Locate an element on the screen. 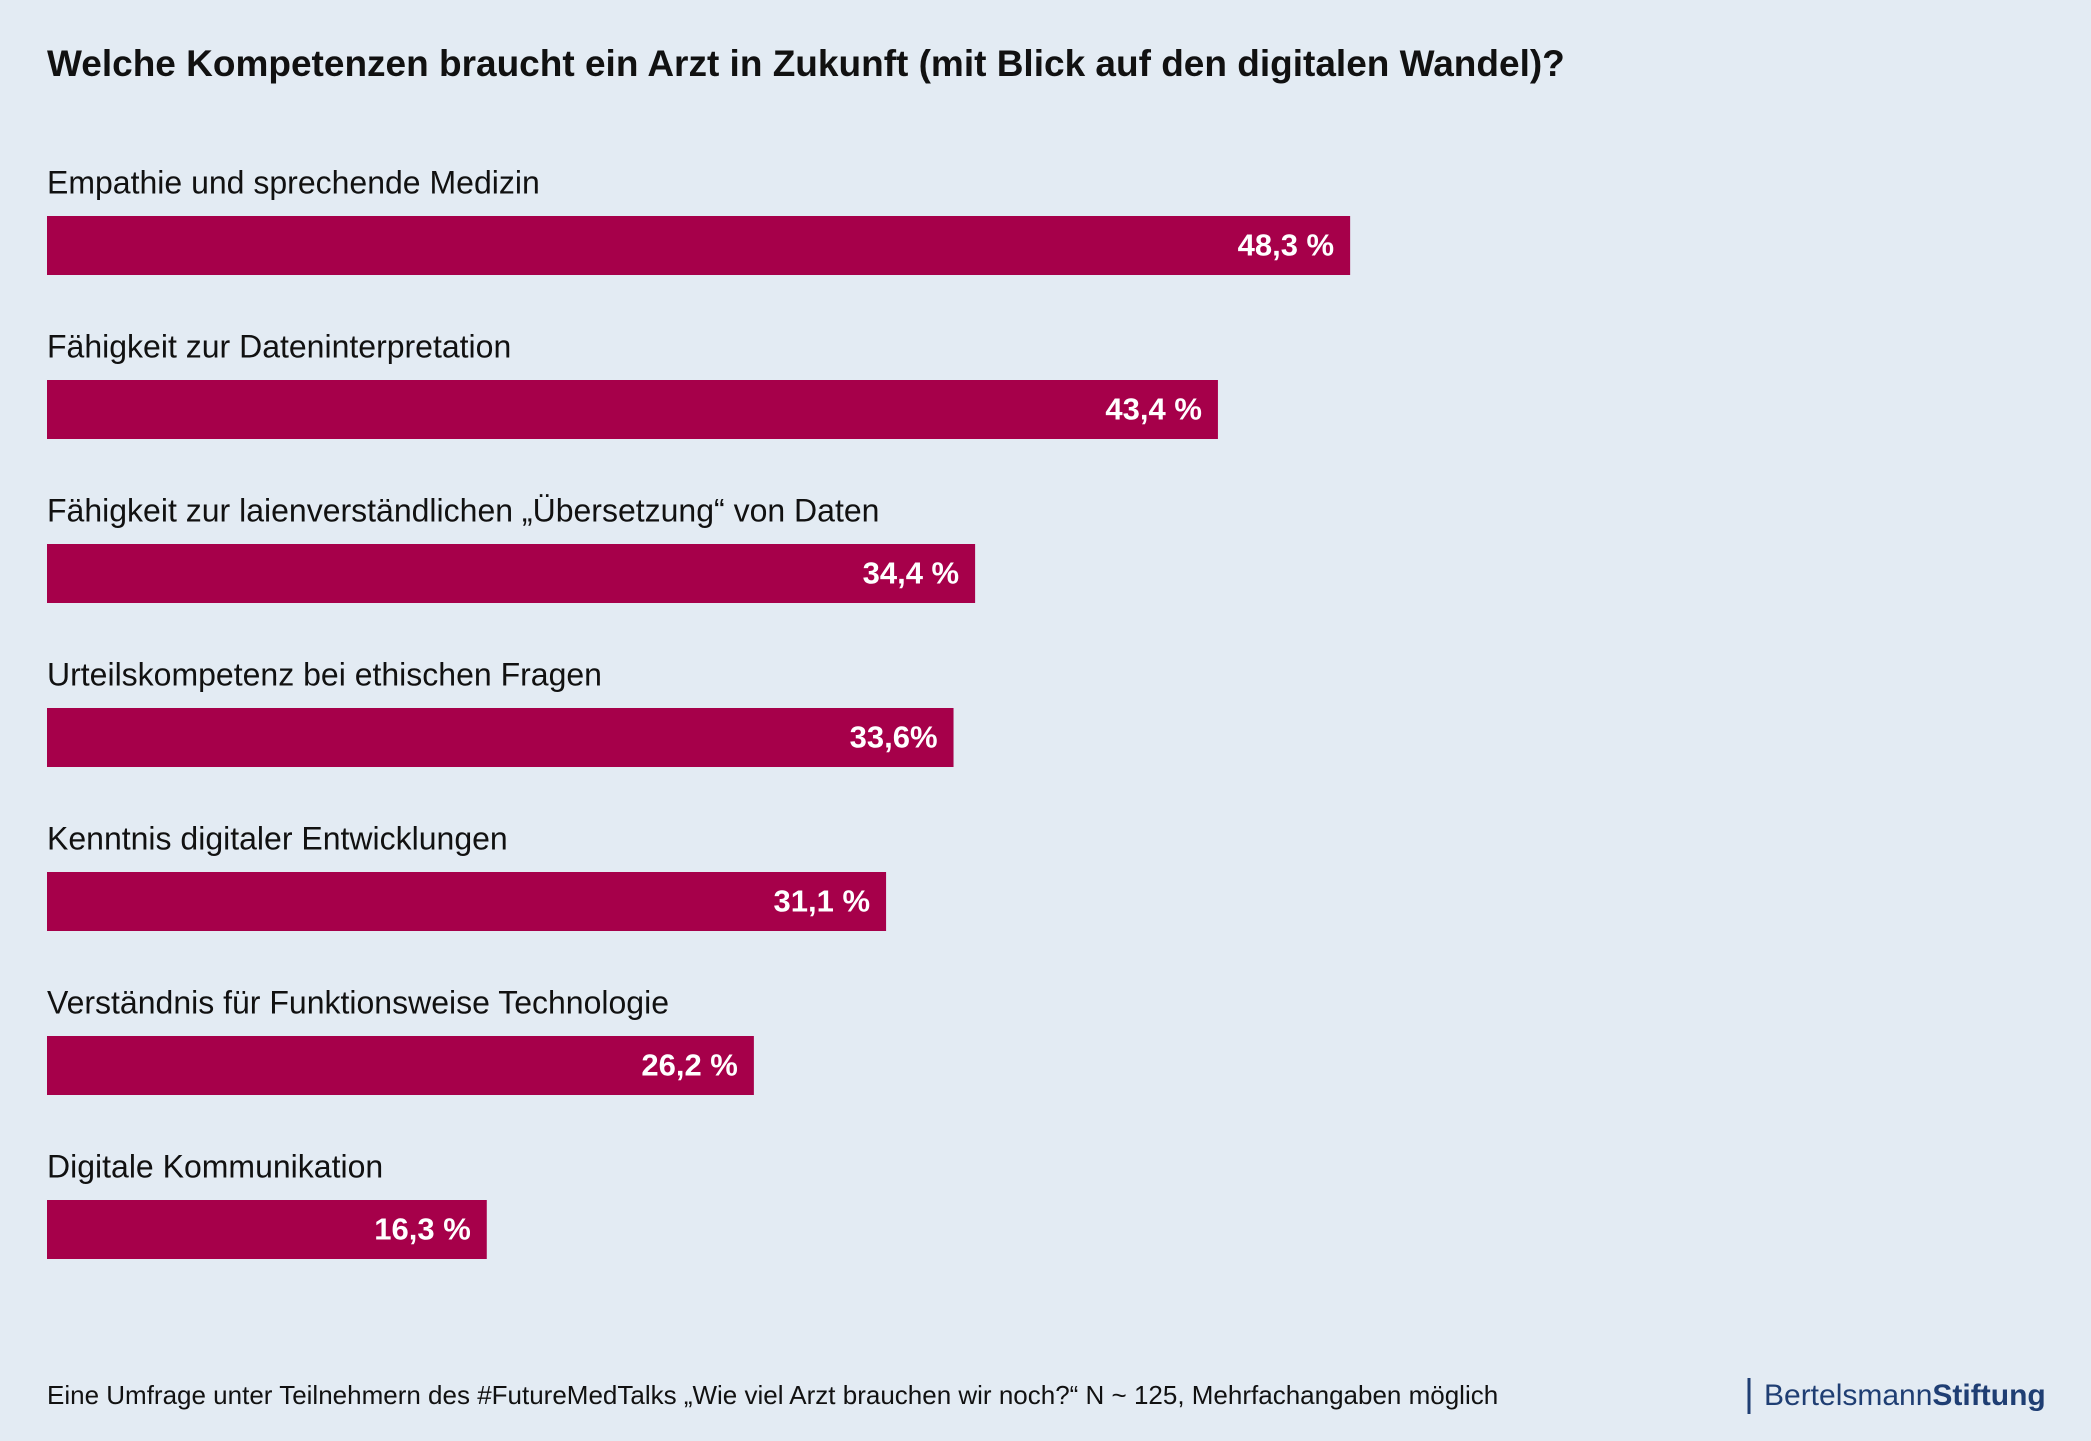  value-label: 16,3 % is located at coordinates (422, 1229).